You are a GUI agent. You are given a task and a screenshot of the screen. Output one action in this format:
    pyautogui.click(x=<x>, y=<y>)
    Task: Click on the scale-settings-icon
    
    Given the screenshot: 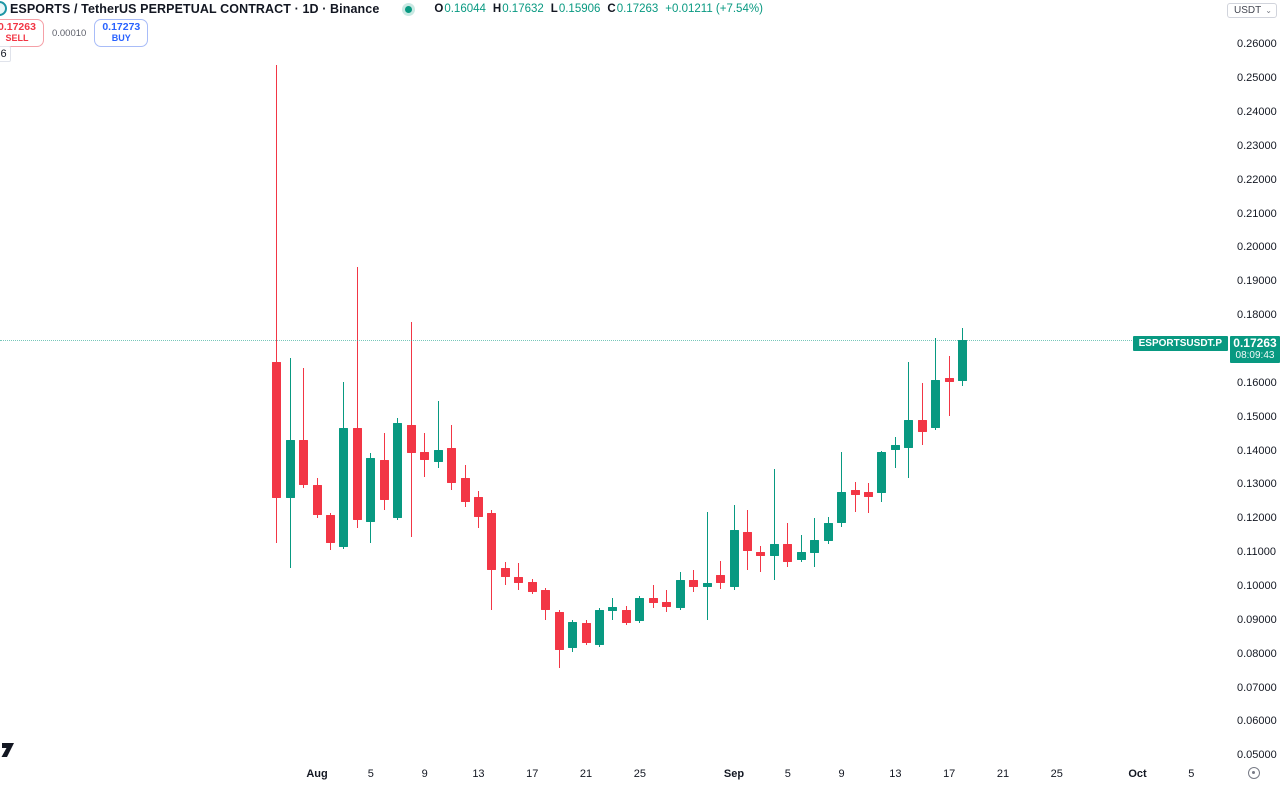 What is the action you would take?
    pyautogui.click(x=1254, y=773)
    